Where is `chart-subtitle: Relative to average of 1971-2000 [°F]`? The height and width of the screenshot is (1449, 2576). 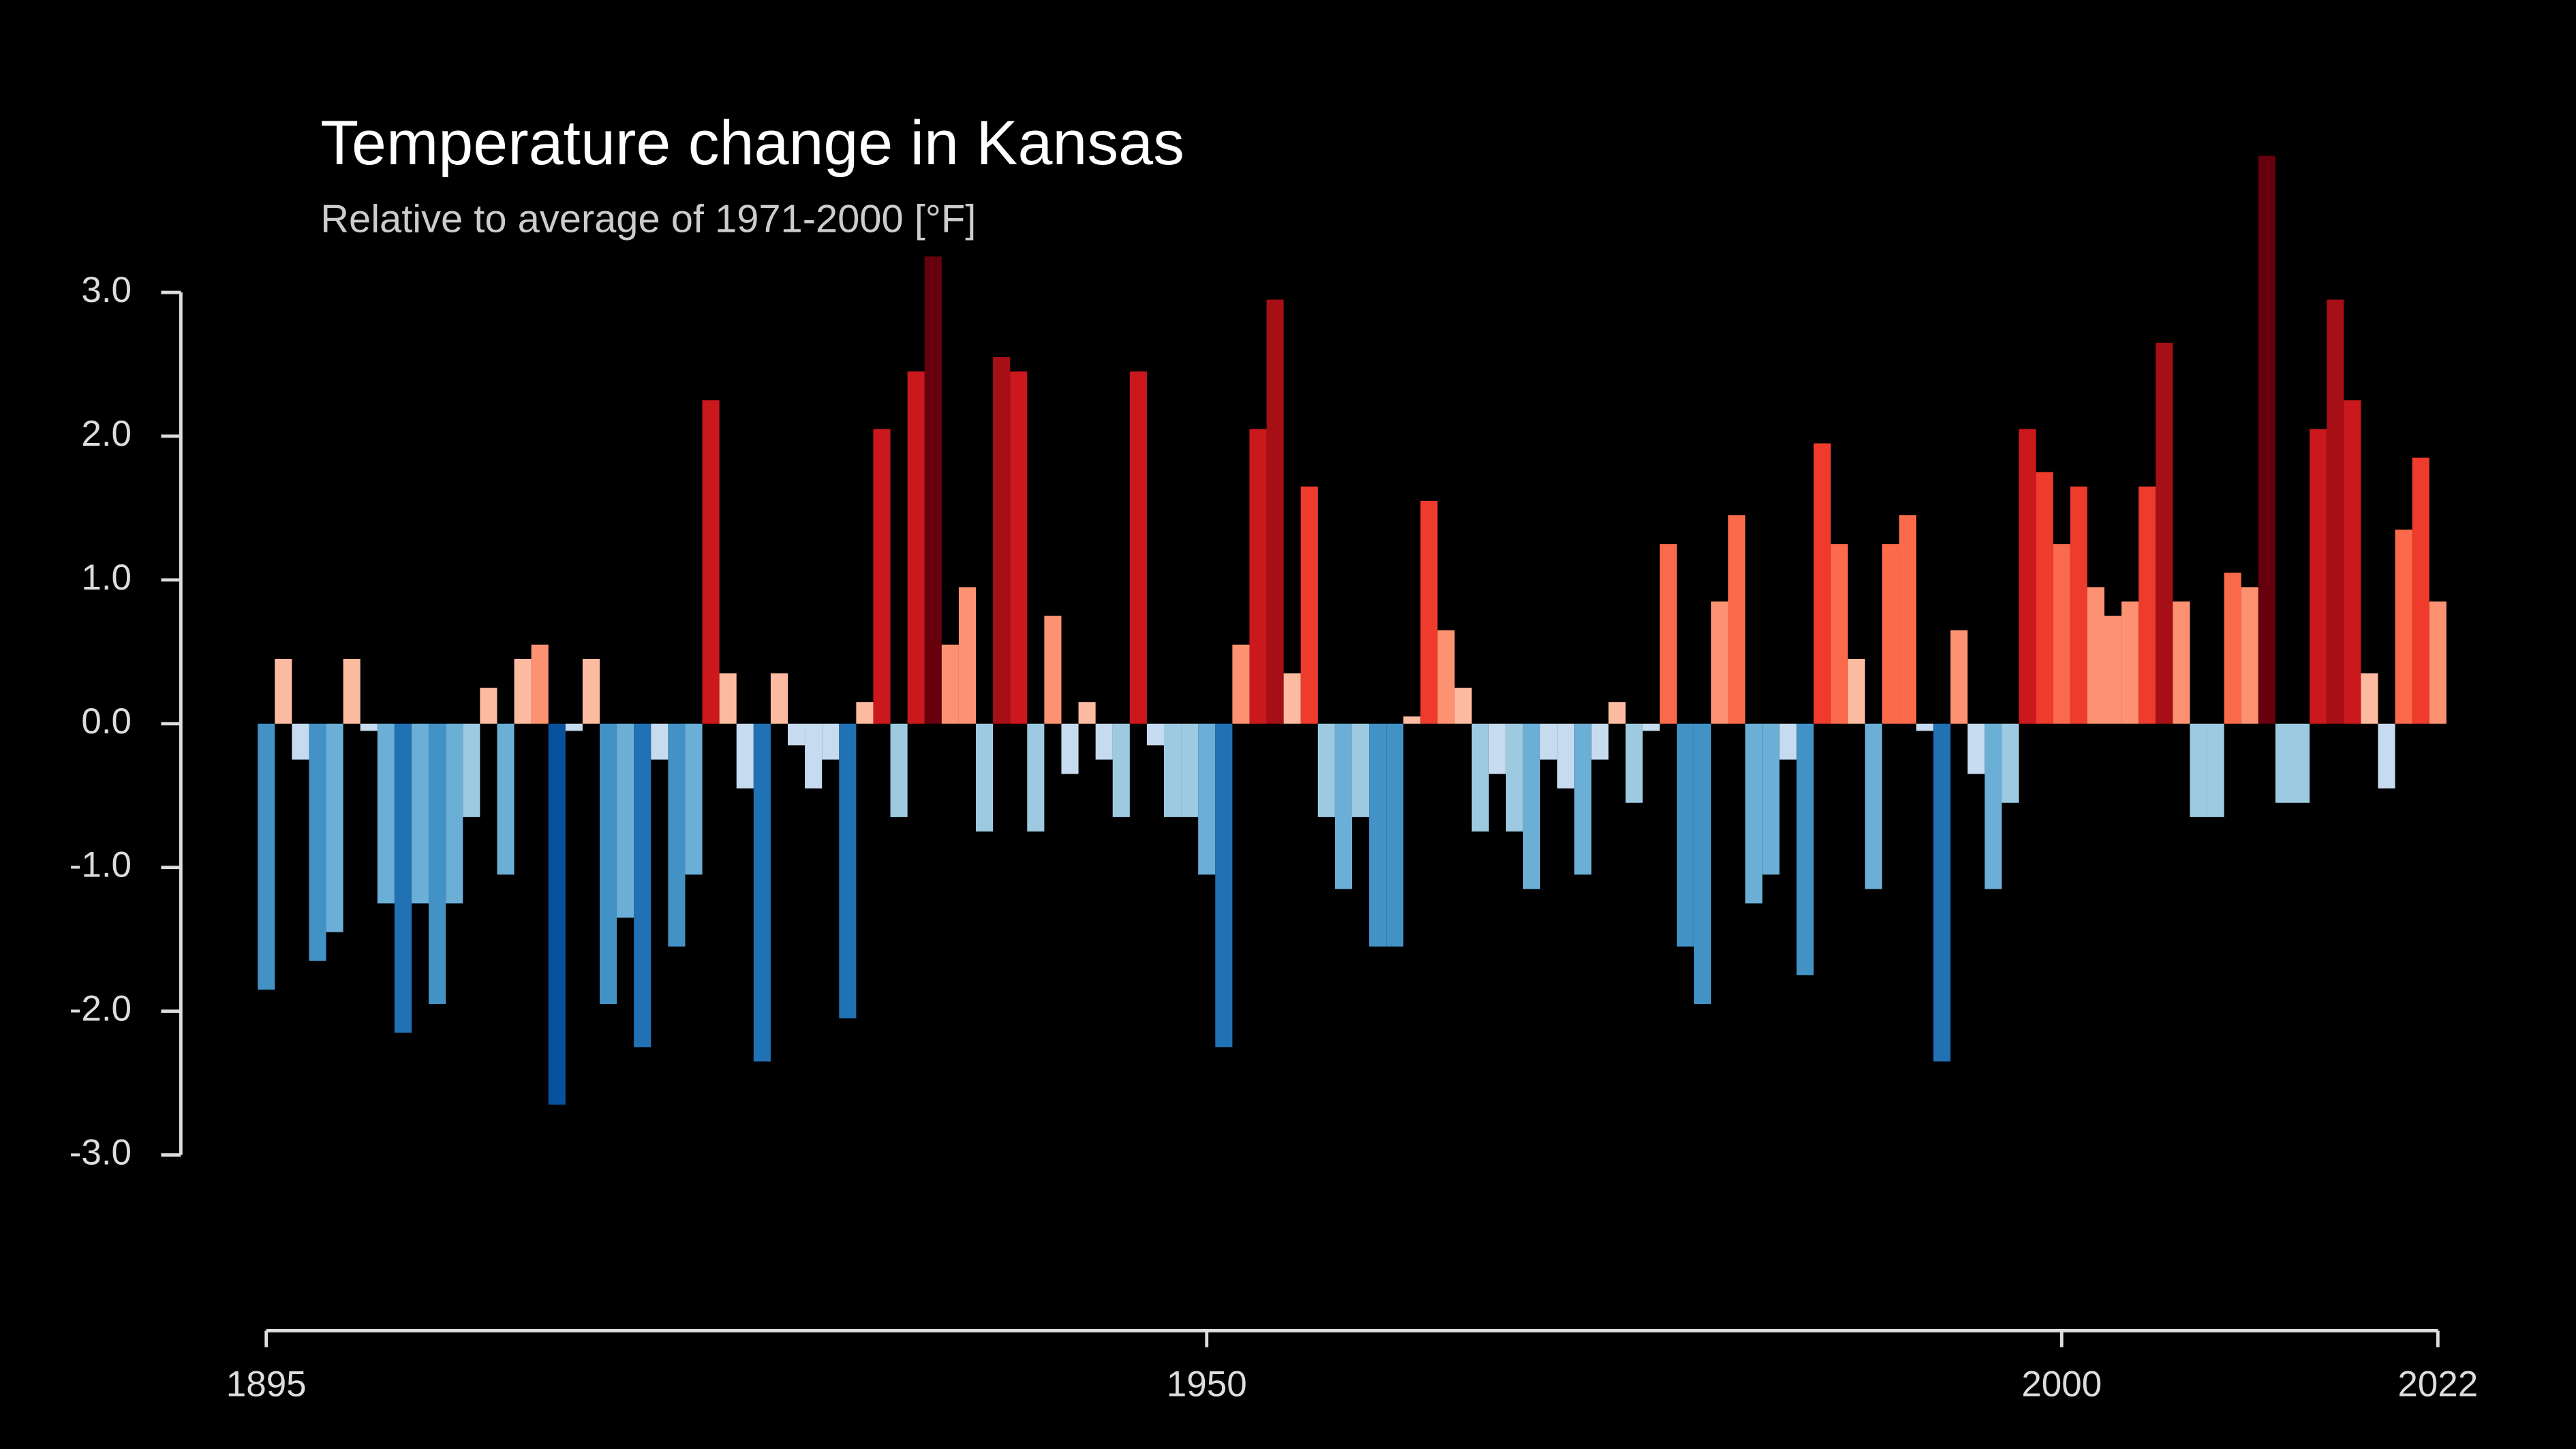 chart-subtitle: Relative to average of 1971-2000 [°F] is located at coordinates (648, 219).